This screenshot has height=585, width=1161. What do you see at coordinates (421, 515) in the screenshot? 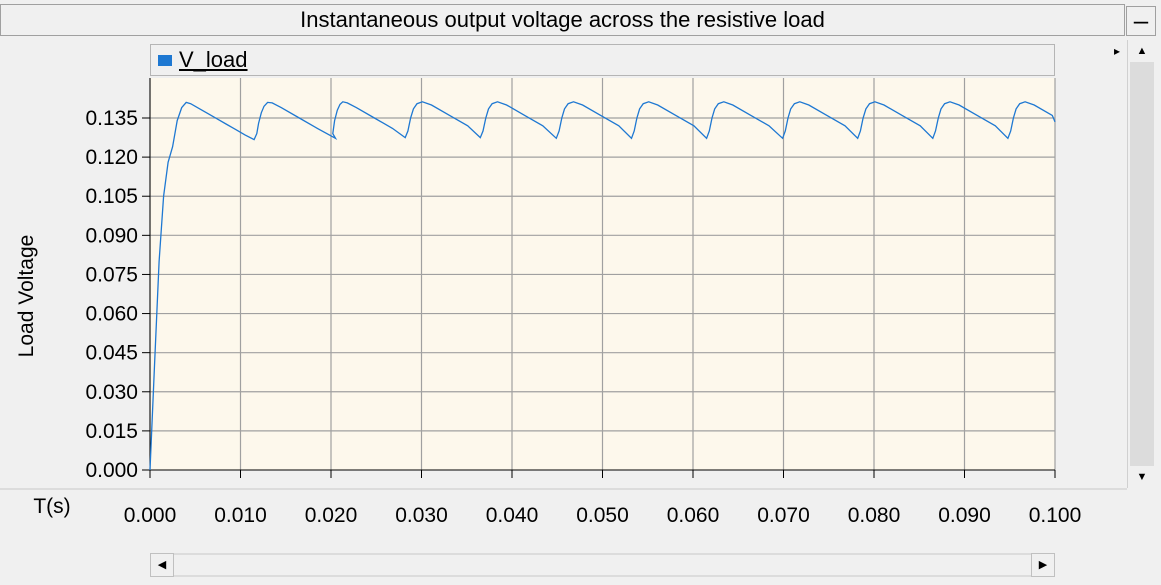
I see `x-tick-label: 0.030` at bounding box center [421, 515].